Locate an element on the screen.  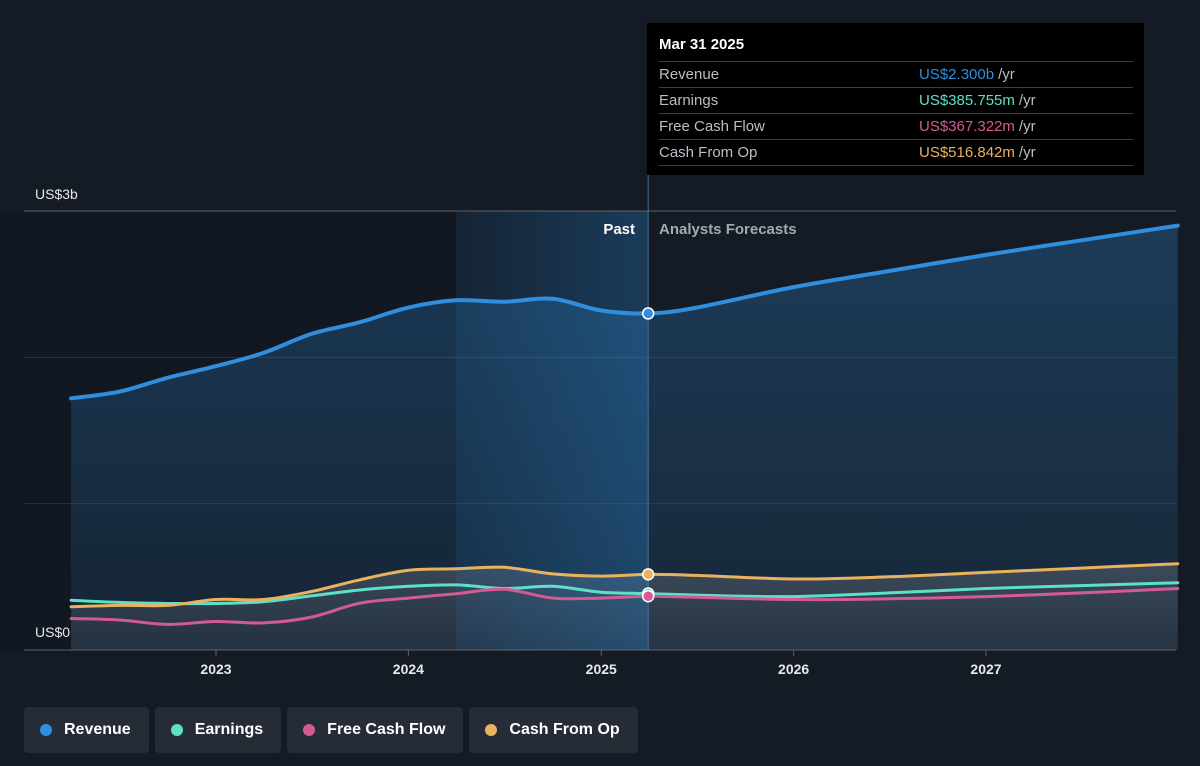
past-highlight-band is located at coordinates (552, 412).